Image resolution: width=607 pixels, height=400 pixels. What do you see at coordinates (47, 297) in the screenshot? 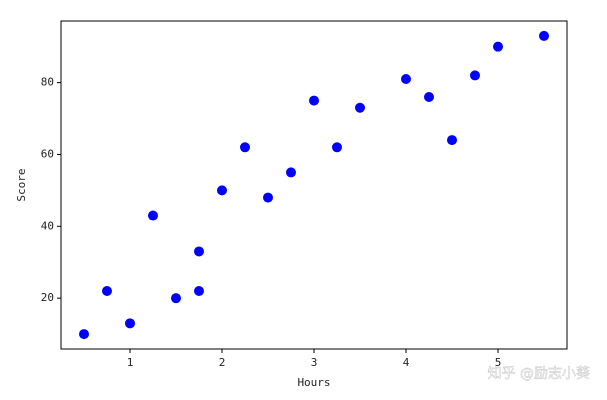
I see `y-tick-label: 20` at bounding box center [47, 297].